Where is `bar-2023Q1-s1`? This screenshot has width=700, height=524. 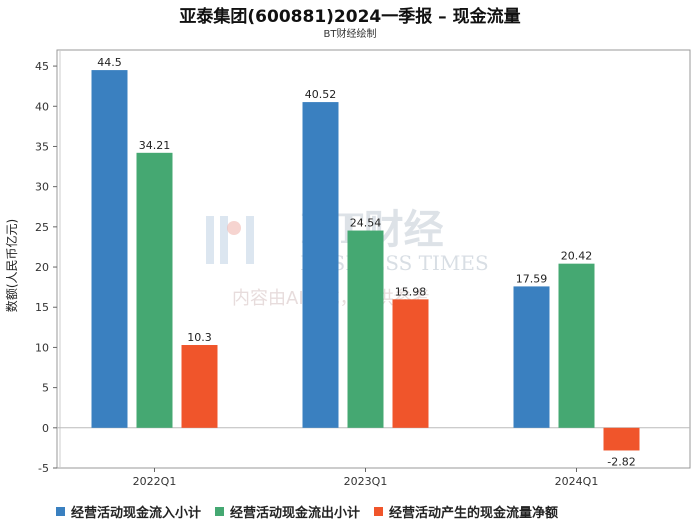 bar-2023Q1-s1 is located at coordinates (365, 329).